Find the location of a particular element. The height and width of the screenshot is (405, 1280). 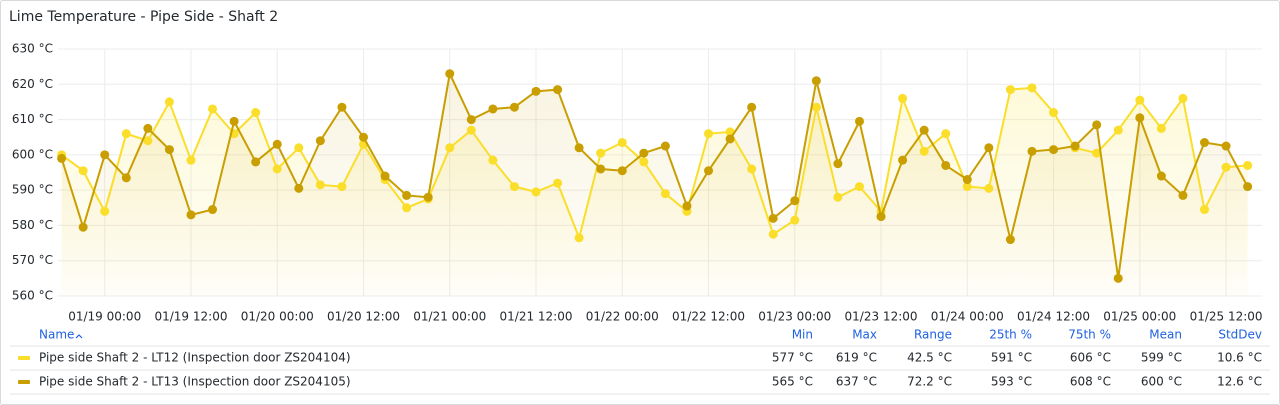

legend-header: Mean is located at coordinates (1165, 335).